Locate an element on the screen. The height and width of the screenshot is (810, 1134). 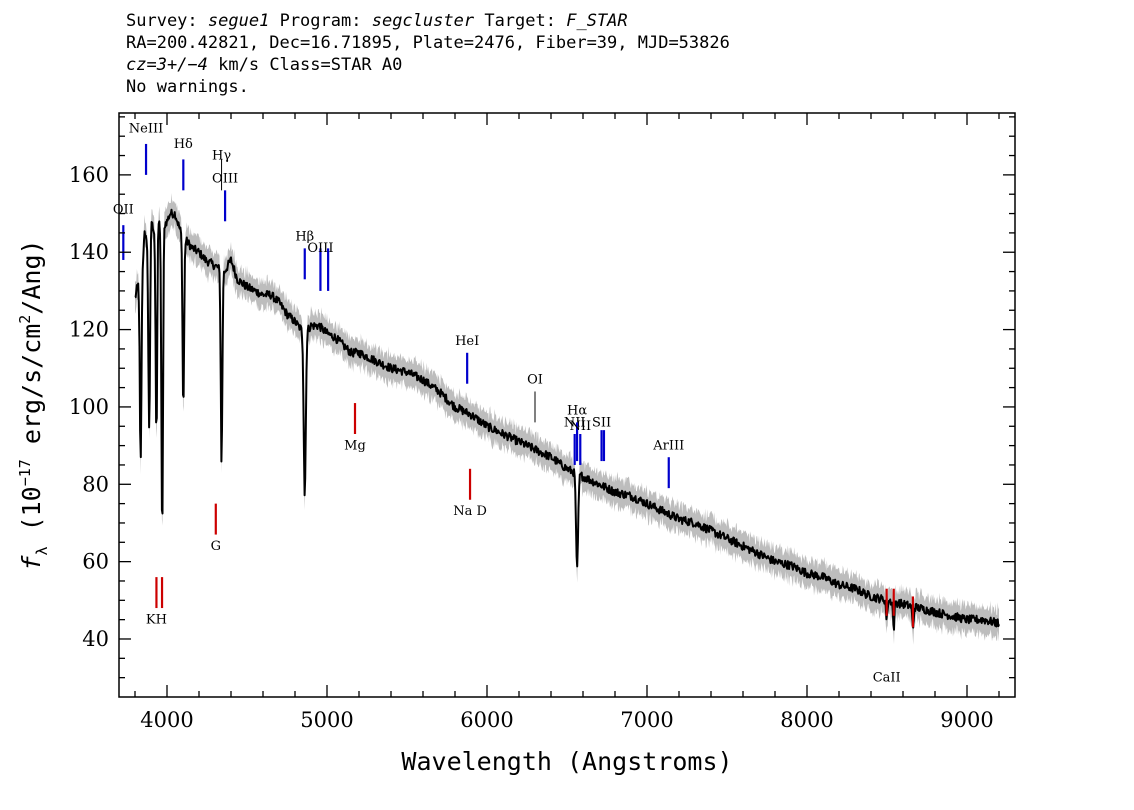
line-label: HeI is located at coordinates (467, 341).